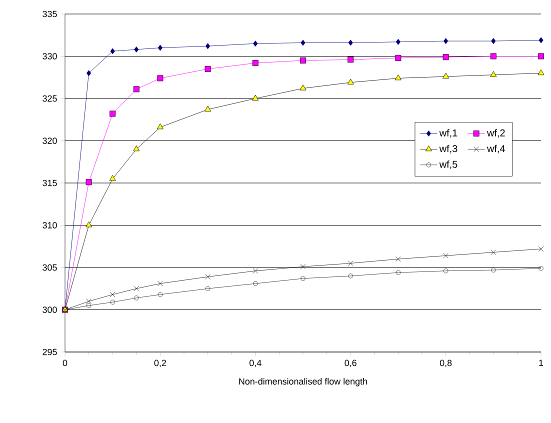 The height and width of the screenshot is (423, 551). Describe the element at coordinates (448, 133) in the screenshot. I see `legend-label: wf,1` at that location.